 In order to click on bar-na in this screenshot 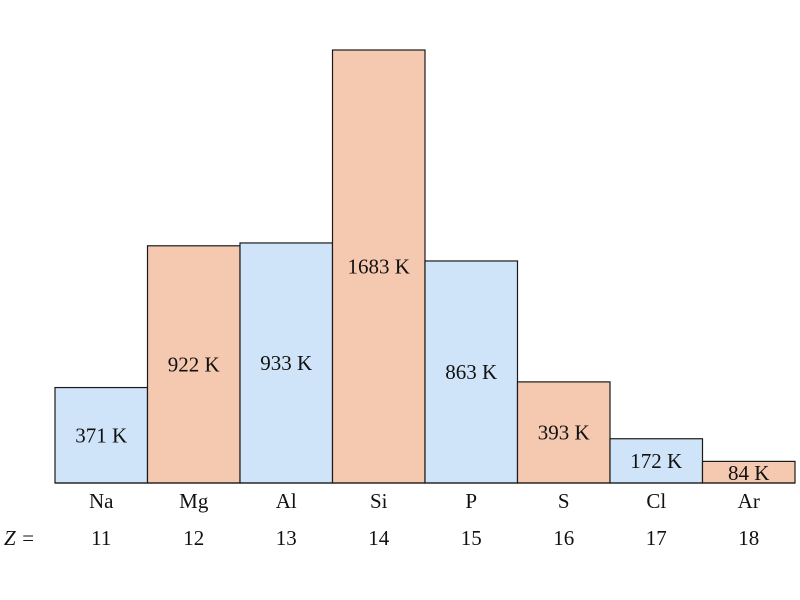, I will do `click(101, 435)`.